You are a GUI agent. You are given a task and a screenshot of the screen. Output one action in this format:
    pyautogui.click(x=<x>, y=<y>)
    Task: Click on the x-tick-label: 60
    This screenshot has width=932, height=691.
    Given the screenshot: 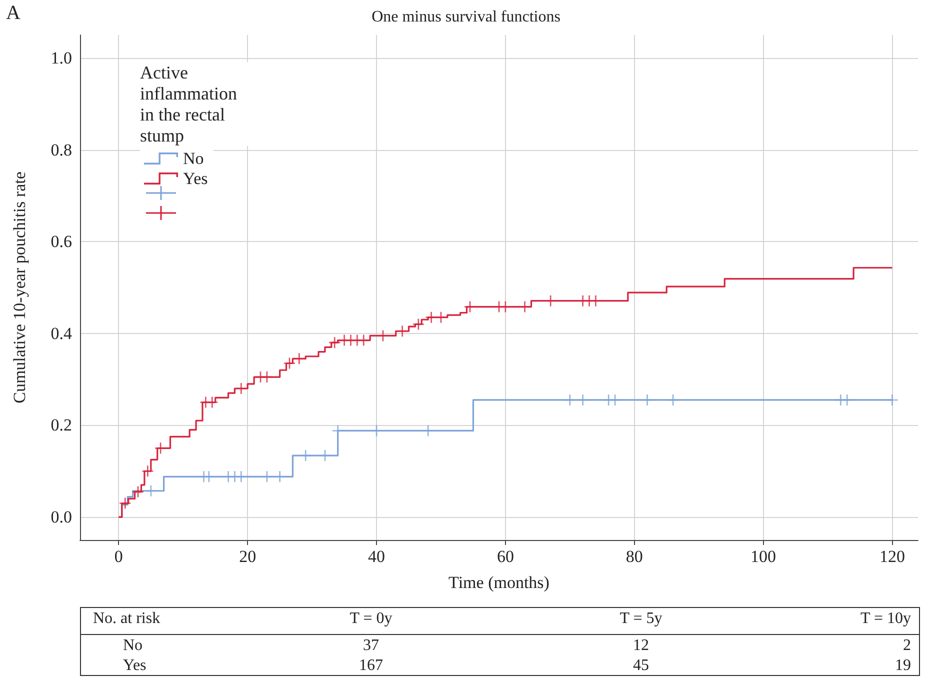 What is the action you would take?
    pyautogui.click(x=505, y=556)
    